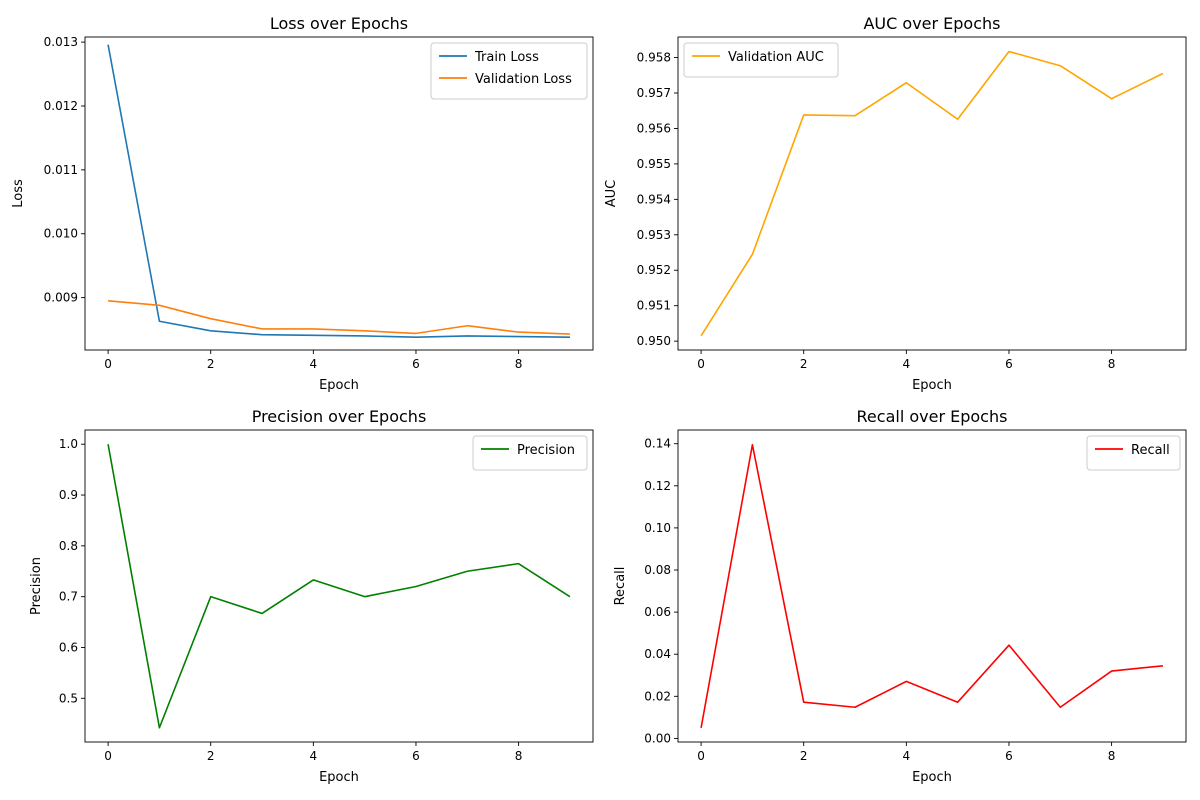 The width and height of the screenshot is (1200, 800). What do you see at coordinates (657, 570) in the screenshot?
I see `y-tick-label: 0.08` at bounding box center [657, 570].